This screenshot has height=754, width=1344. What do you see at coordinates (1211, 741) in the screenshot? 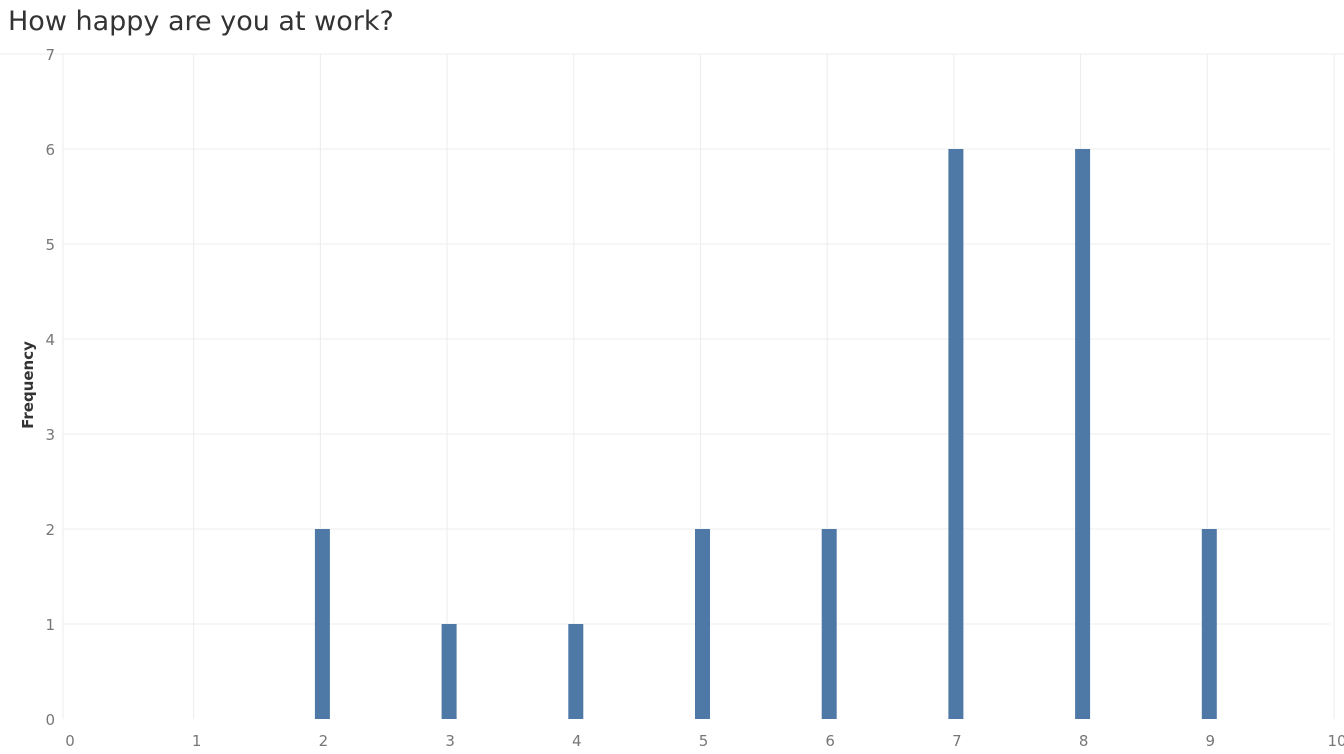
I see `x-tick-label: 9` at bounding box center [1211, 741].